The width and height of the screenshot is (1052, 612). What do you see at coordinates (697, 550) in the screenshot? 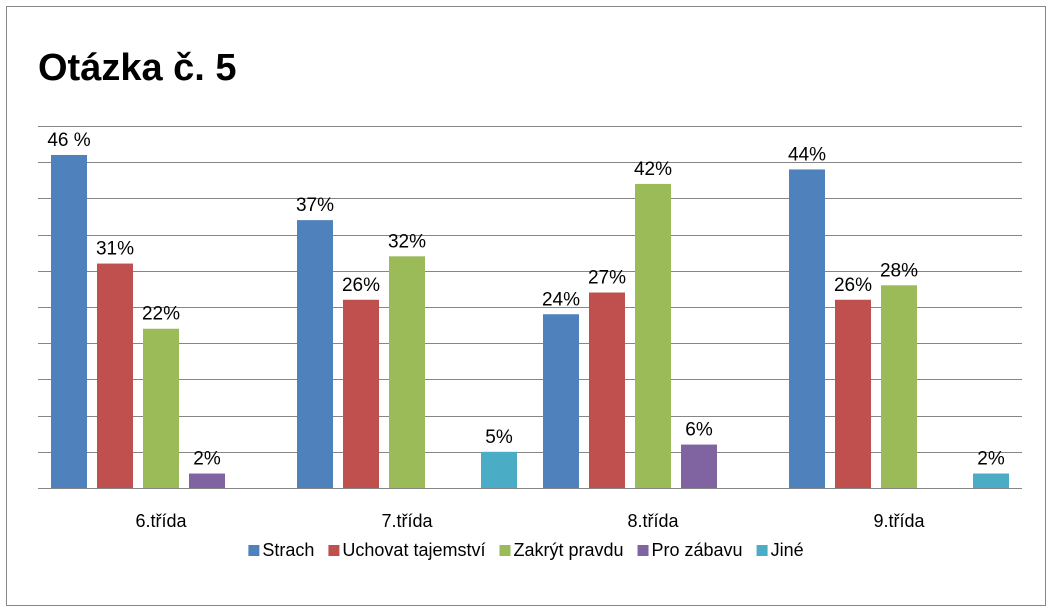
I see `legend-label: Pro zábavu` at bounding box center [697, 550].